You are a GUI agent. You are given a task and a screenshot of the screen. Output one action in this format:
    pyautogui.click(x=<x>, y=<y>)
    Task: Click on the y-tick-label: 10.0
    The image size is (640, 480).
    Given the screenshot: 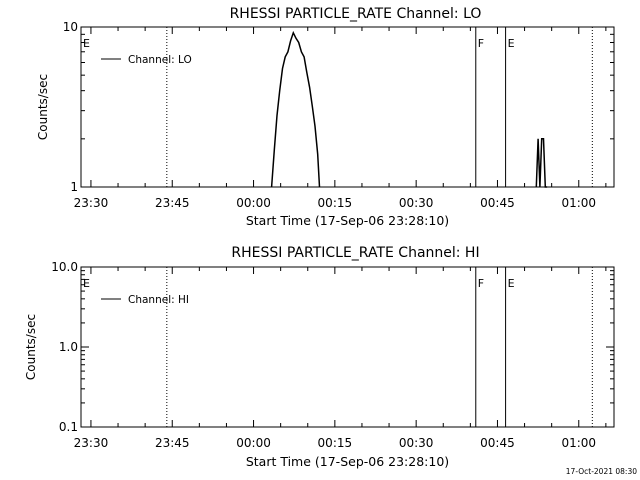 What is the action you would take?
    pyautogui.click(x=64, y=267)
    